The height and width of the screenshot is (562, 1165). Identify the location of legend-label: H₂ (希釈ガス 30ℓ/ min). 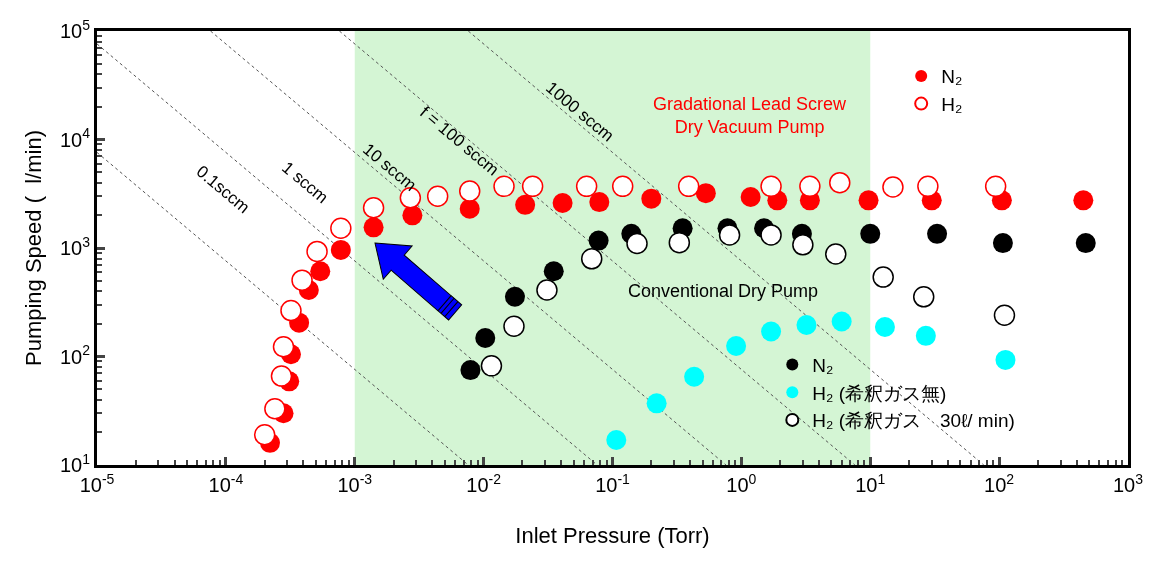
(913, 421).